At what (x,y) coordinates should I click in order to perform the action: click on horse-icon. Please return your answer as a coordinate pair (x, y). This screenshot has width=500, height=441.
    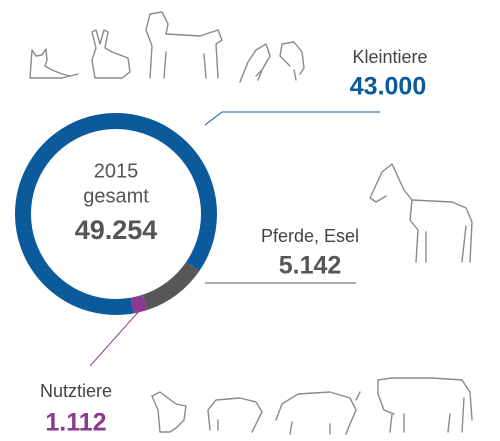
    Looking at the image, I should click on (421, 213).